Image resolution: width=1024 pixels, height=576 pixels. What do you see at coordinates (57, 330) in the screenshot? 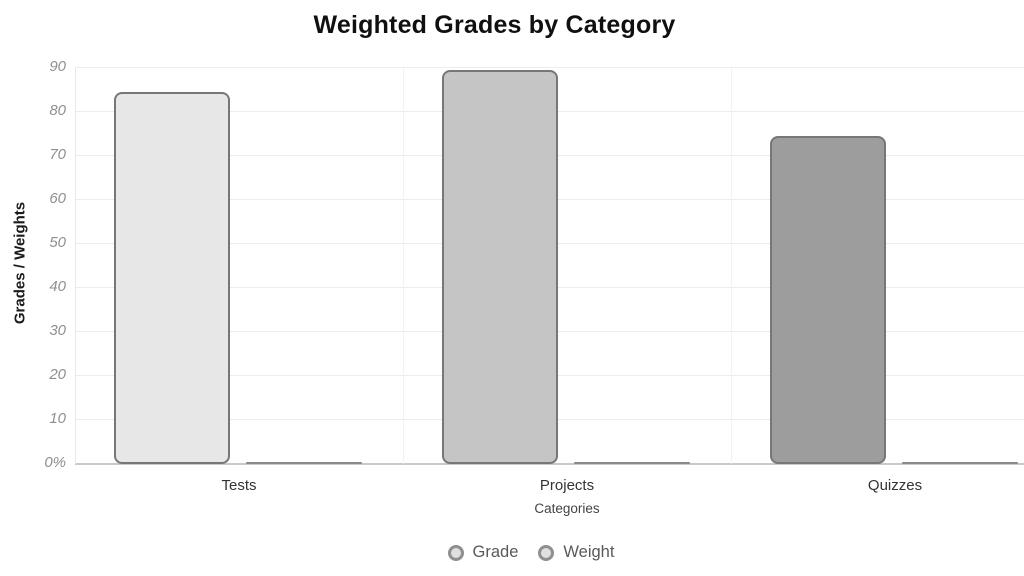
I see `y-tick-label: 30` at bounding box center [57, 330].